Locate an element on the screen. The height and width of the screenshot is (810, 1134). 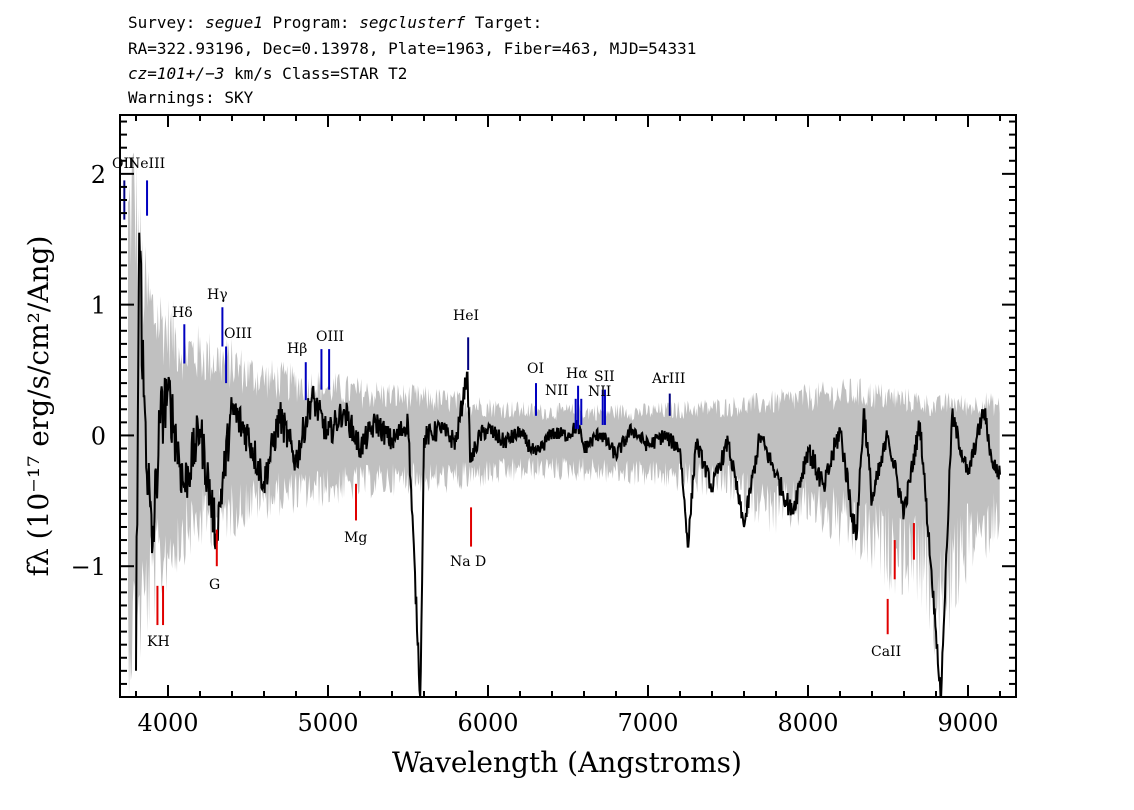
y-tick-label: 0 is located at coordinates (98, 436).